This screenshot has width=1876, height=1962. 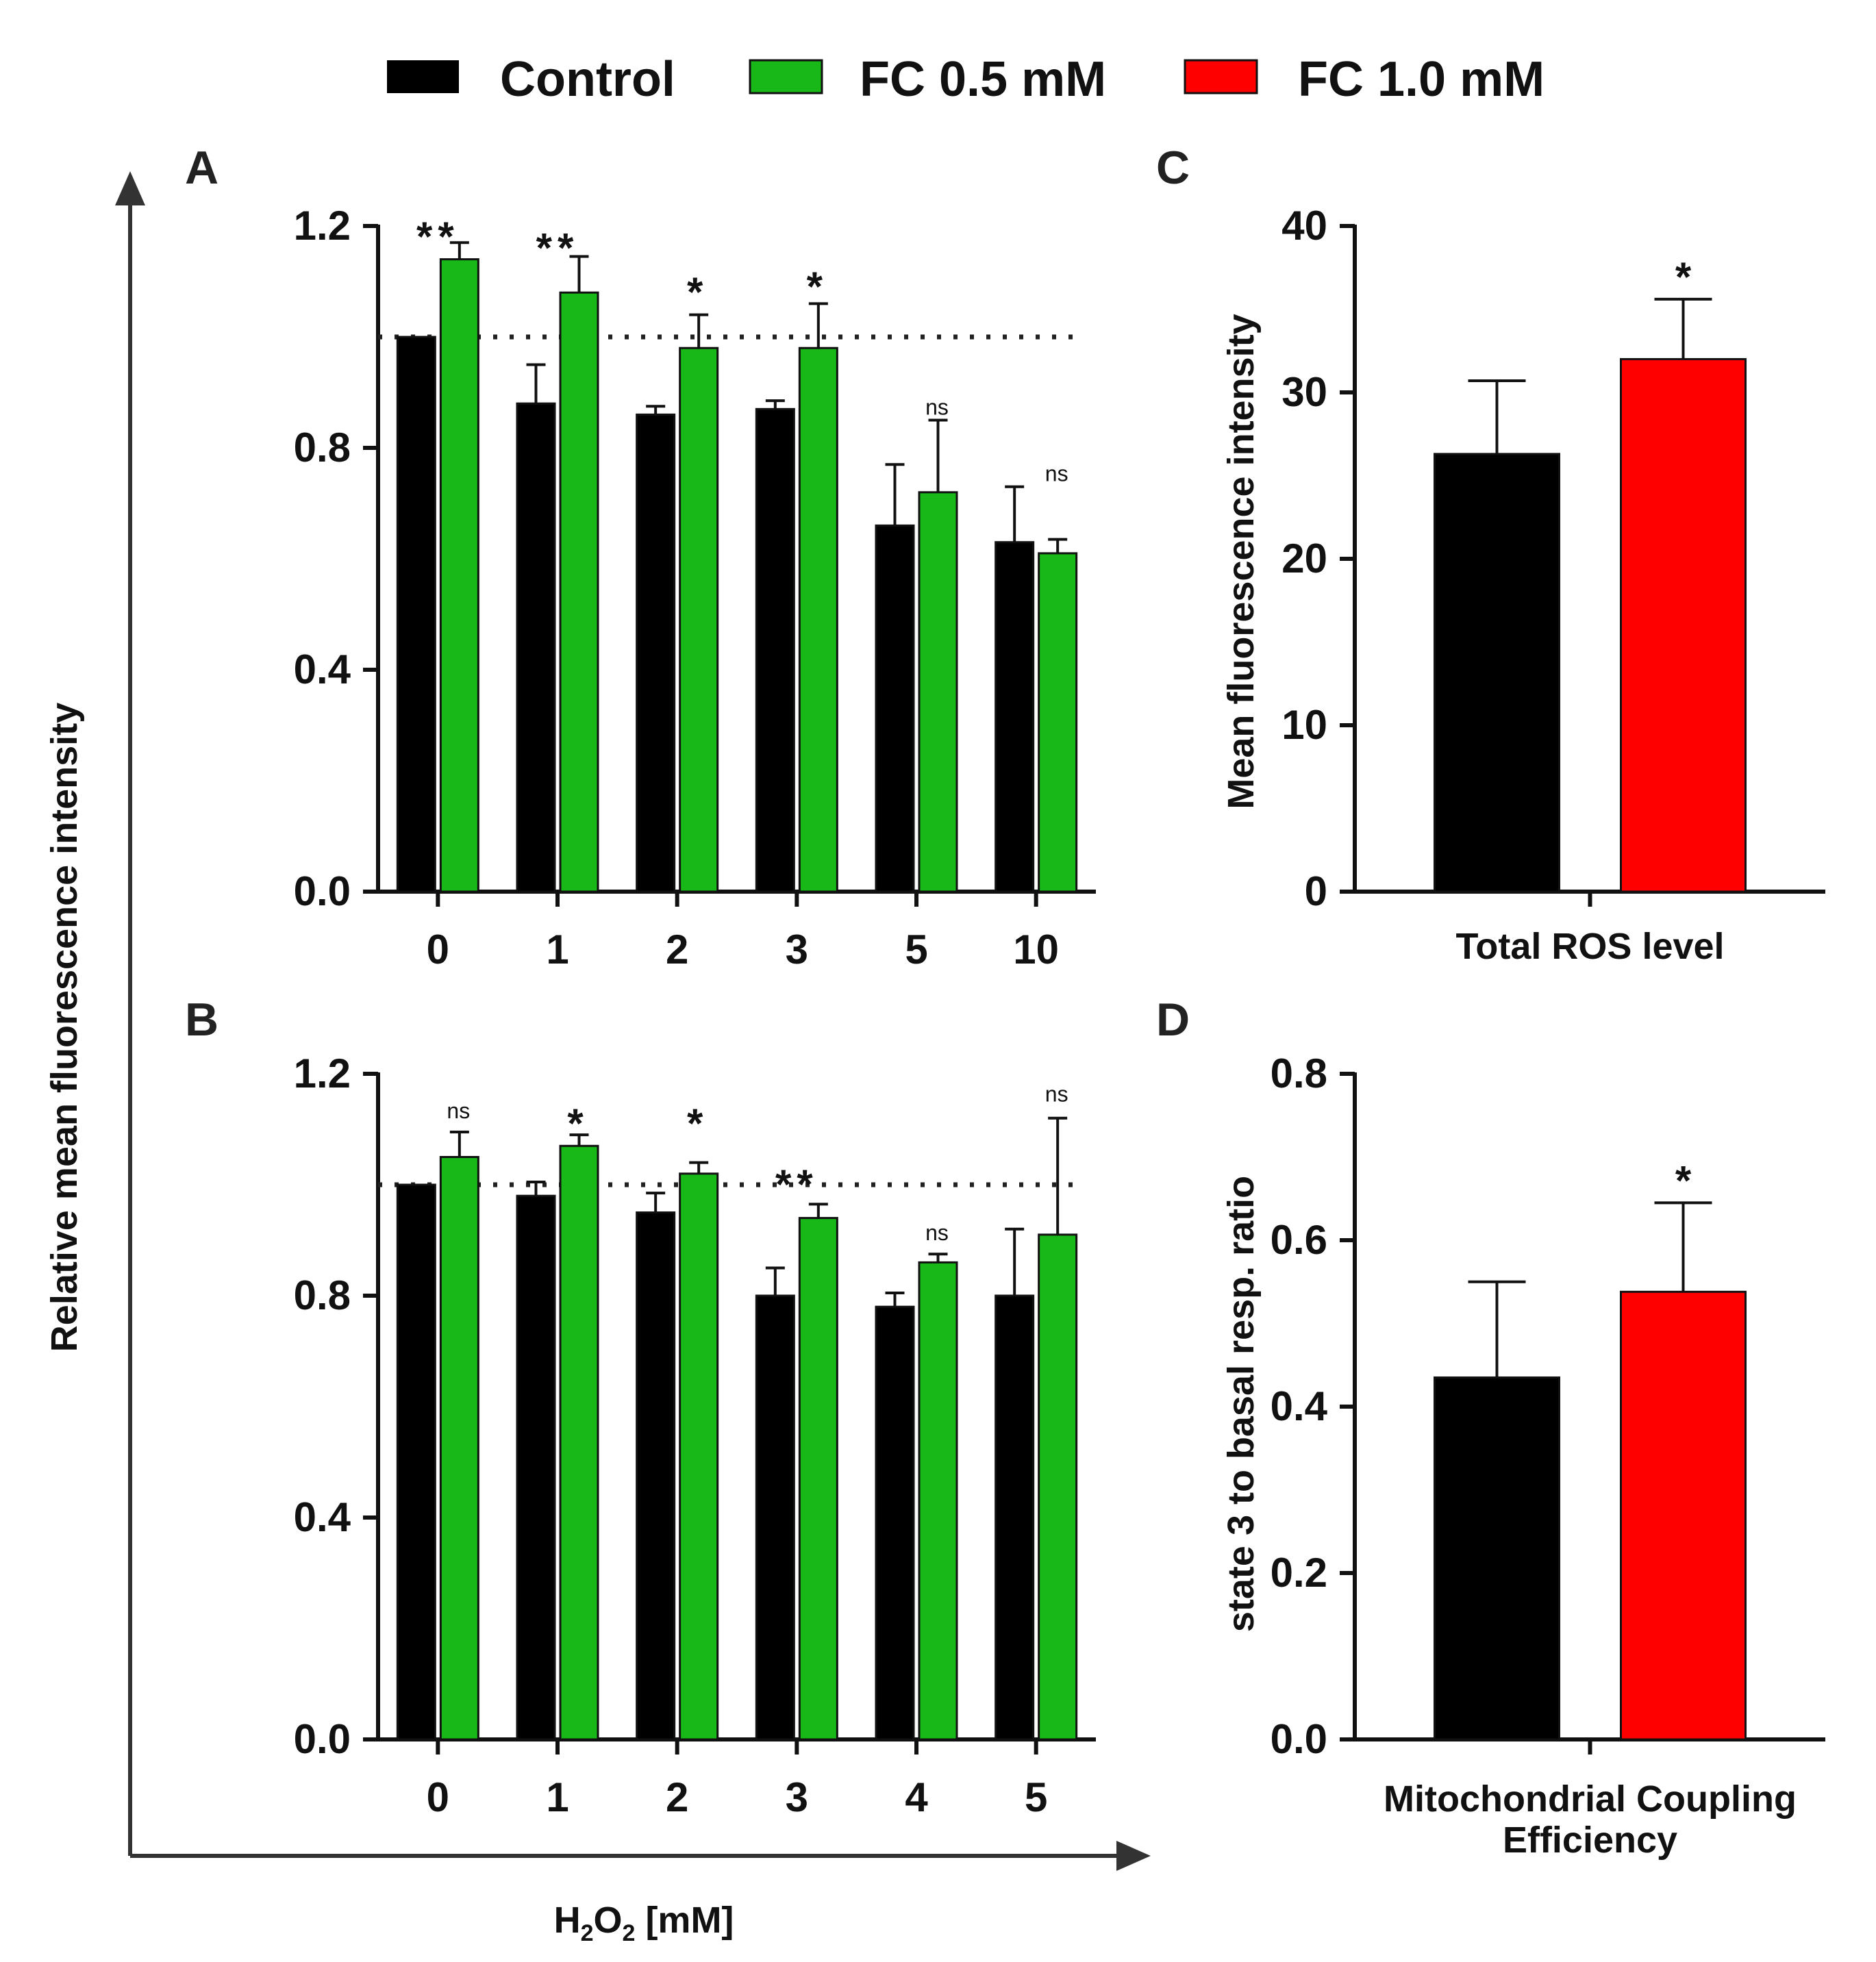 I want to click on shared-y-axis-arrowhead, so click(x=130, y=188).